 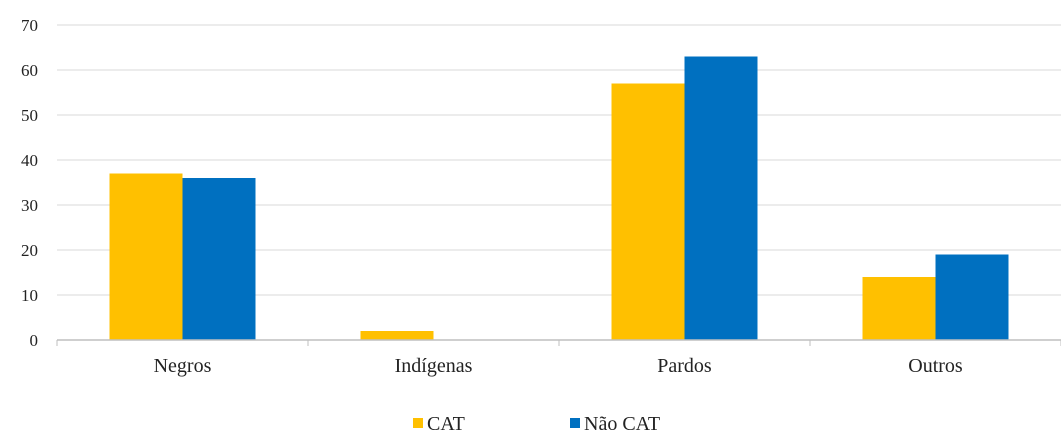 I want to click on legend-label: Não CAT, so click(x=622, y=423).